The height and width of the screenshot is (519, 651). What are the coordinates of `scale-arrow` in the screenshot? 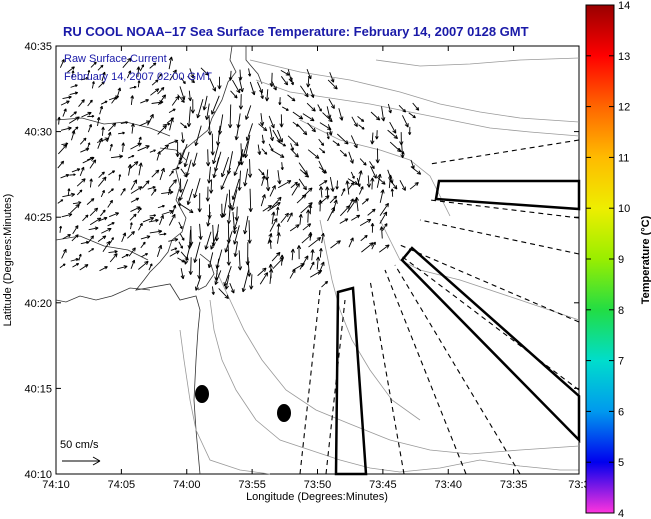 It's located at (81, 461).